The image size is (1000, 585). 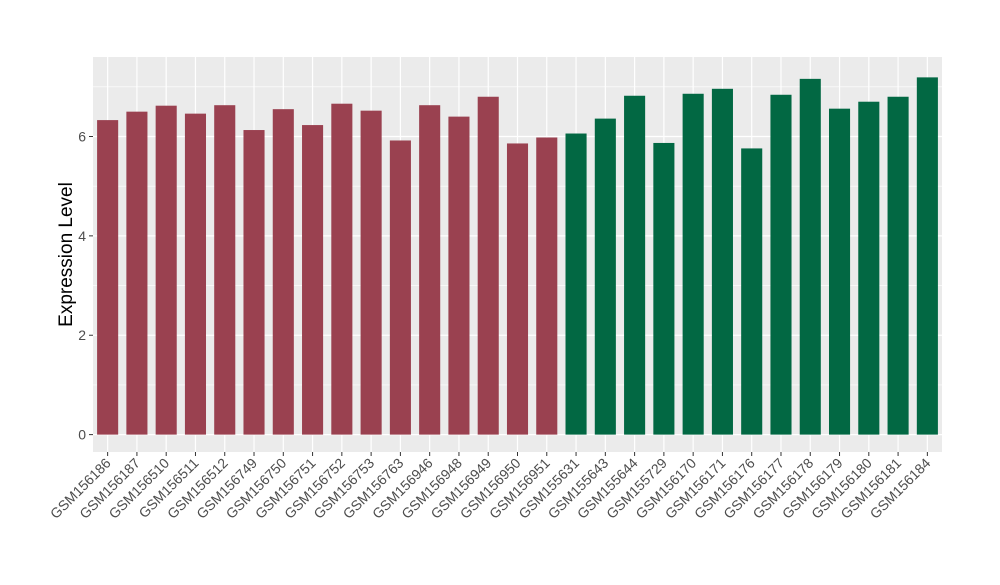 What do you see at coordinates (195, 274) in the screenshot?
I see `bar-GSM156511` at bounding box center [195, 274].